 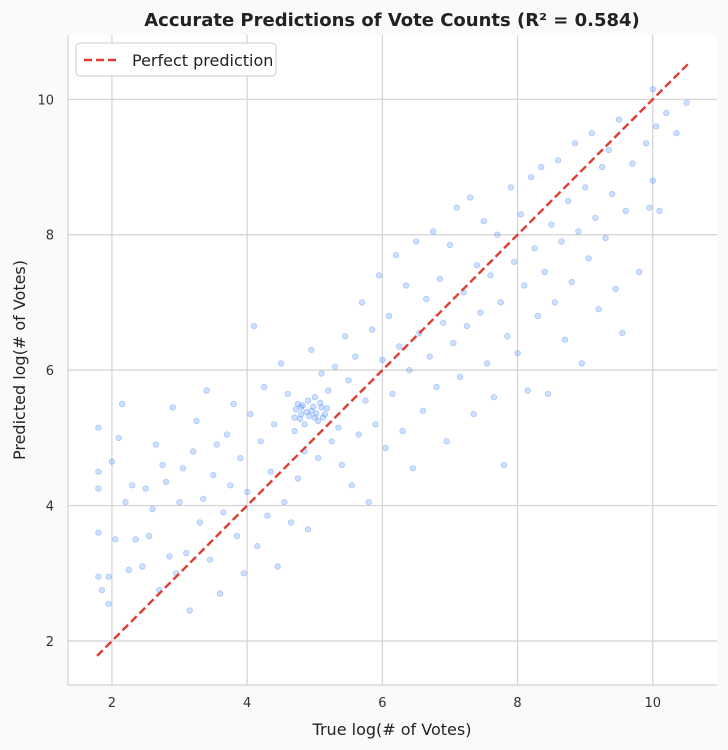 I want to click on y-tick-label: 4, so click(x=50, y=507).